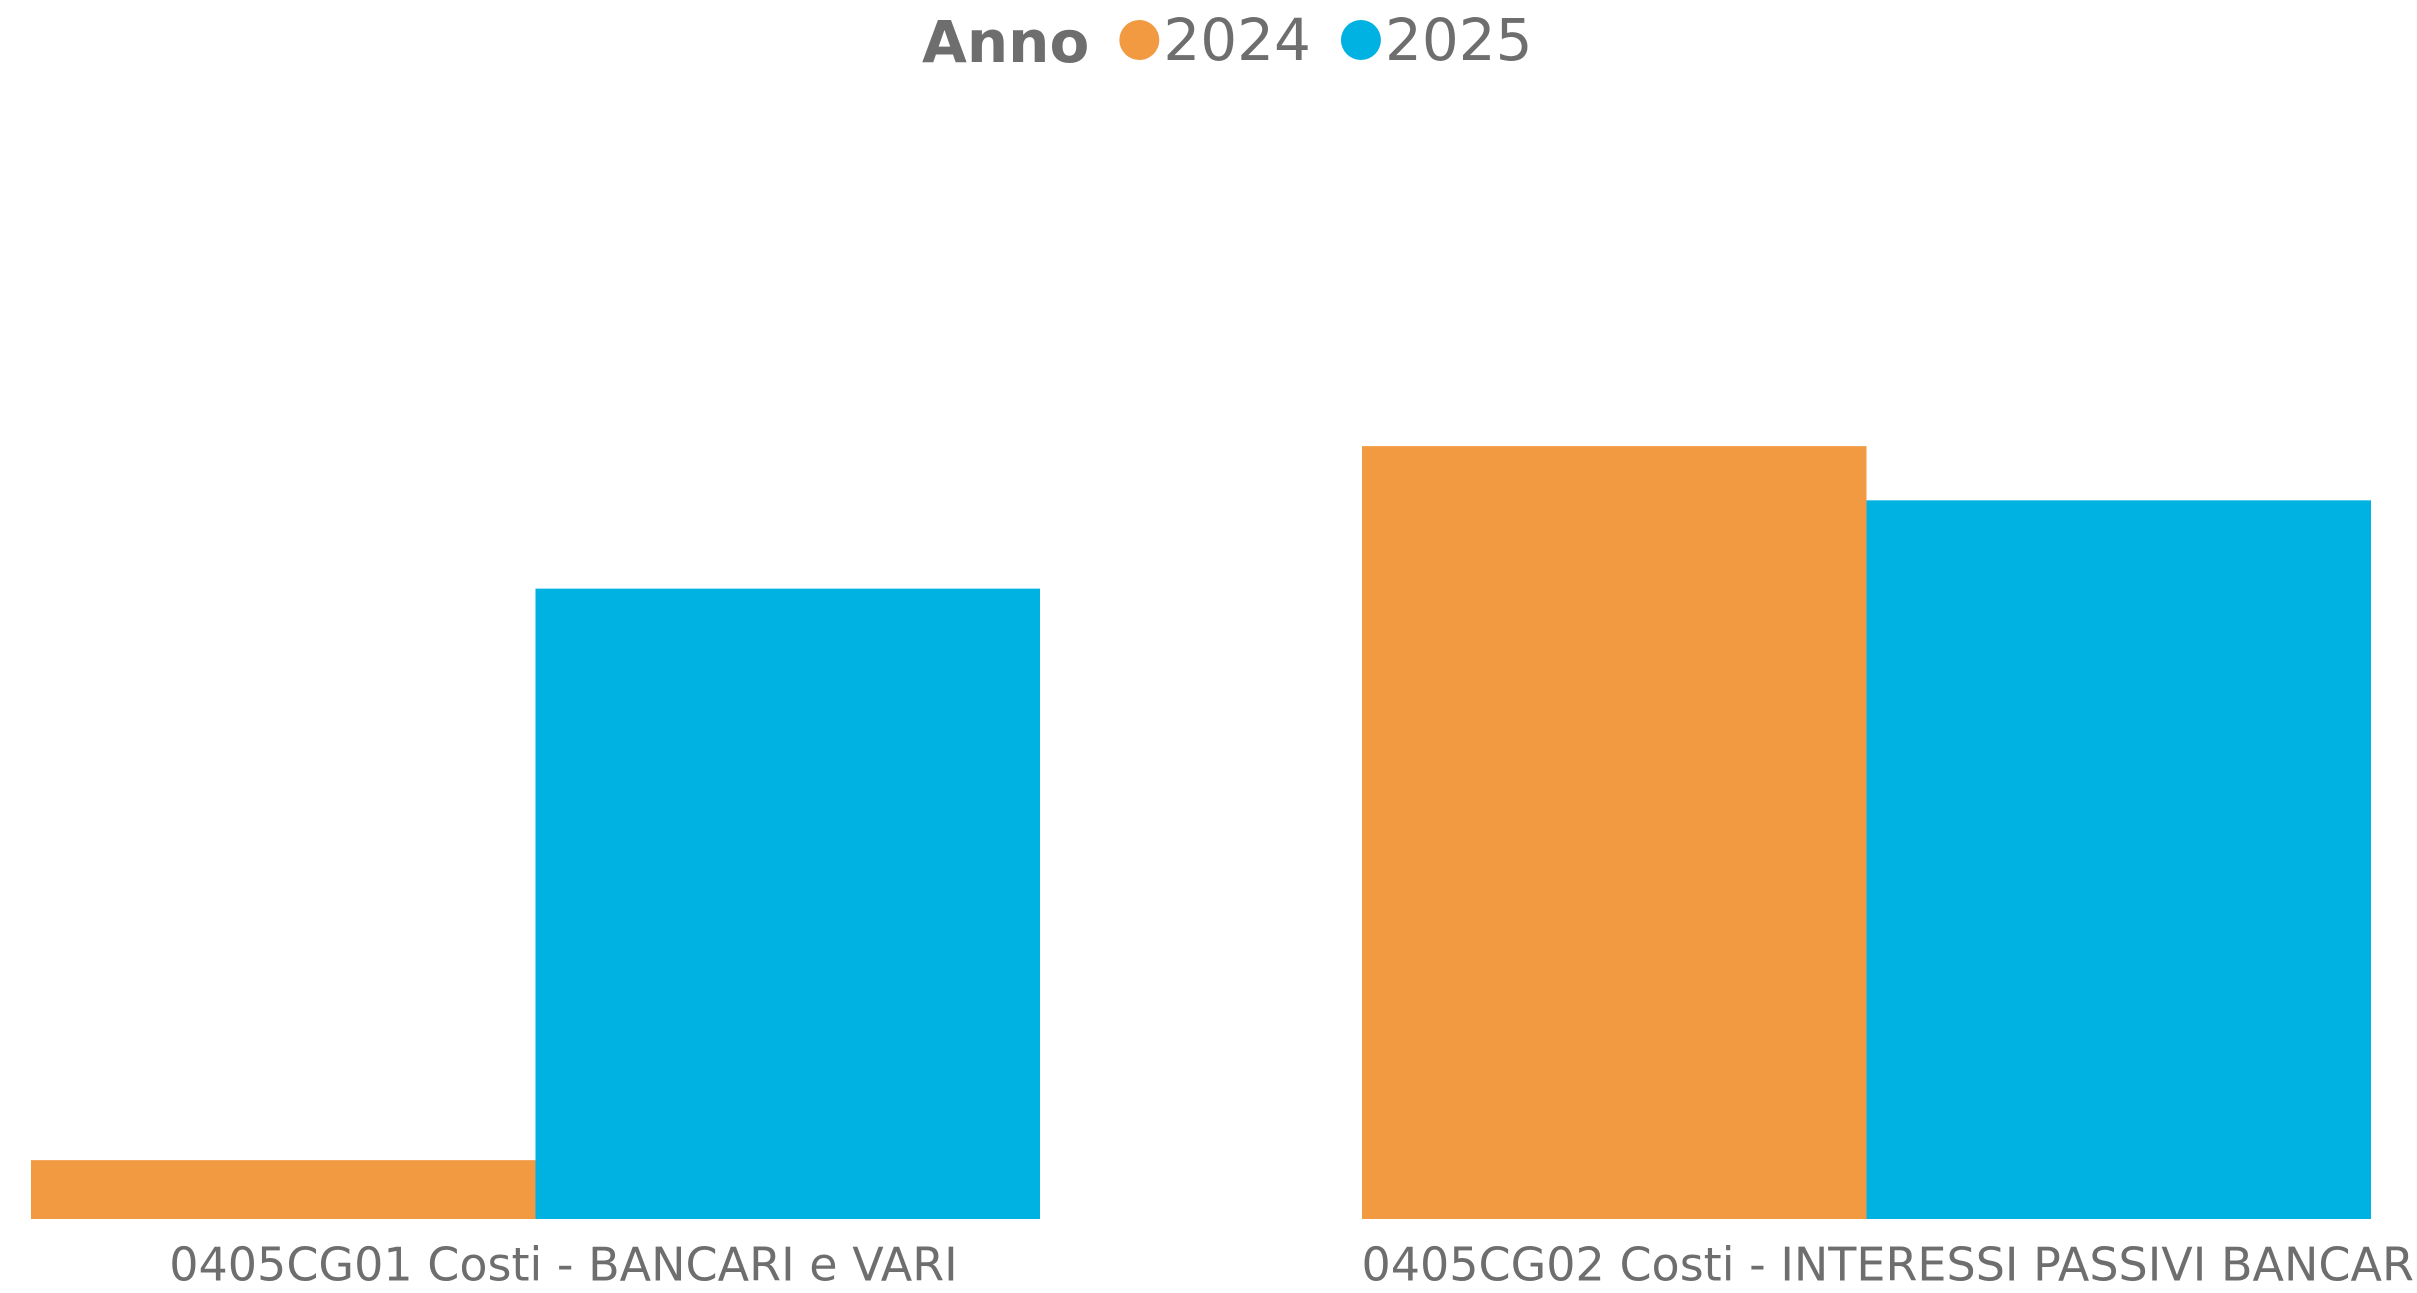  What do you see at coordinates (1237, 40) in the screenshot?
I see `legend-label: 2024` at bounding box center [1237, 40].